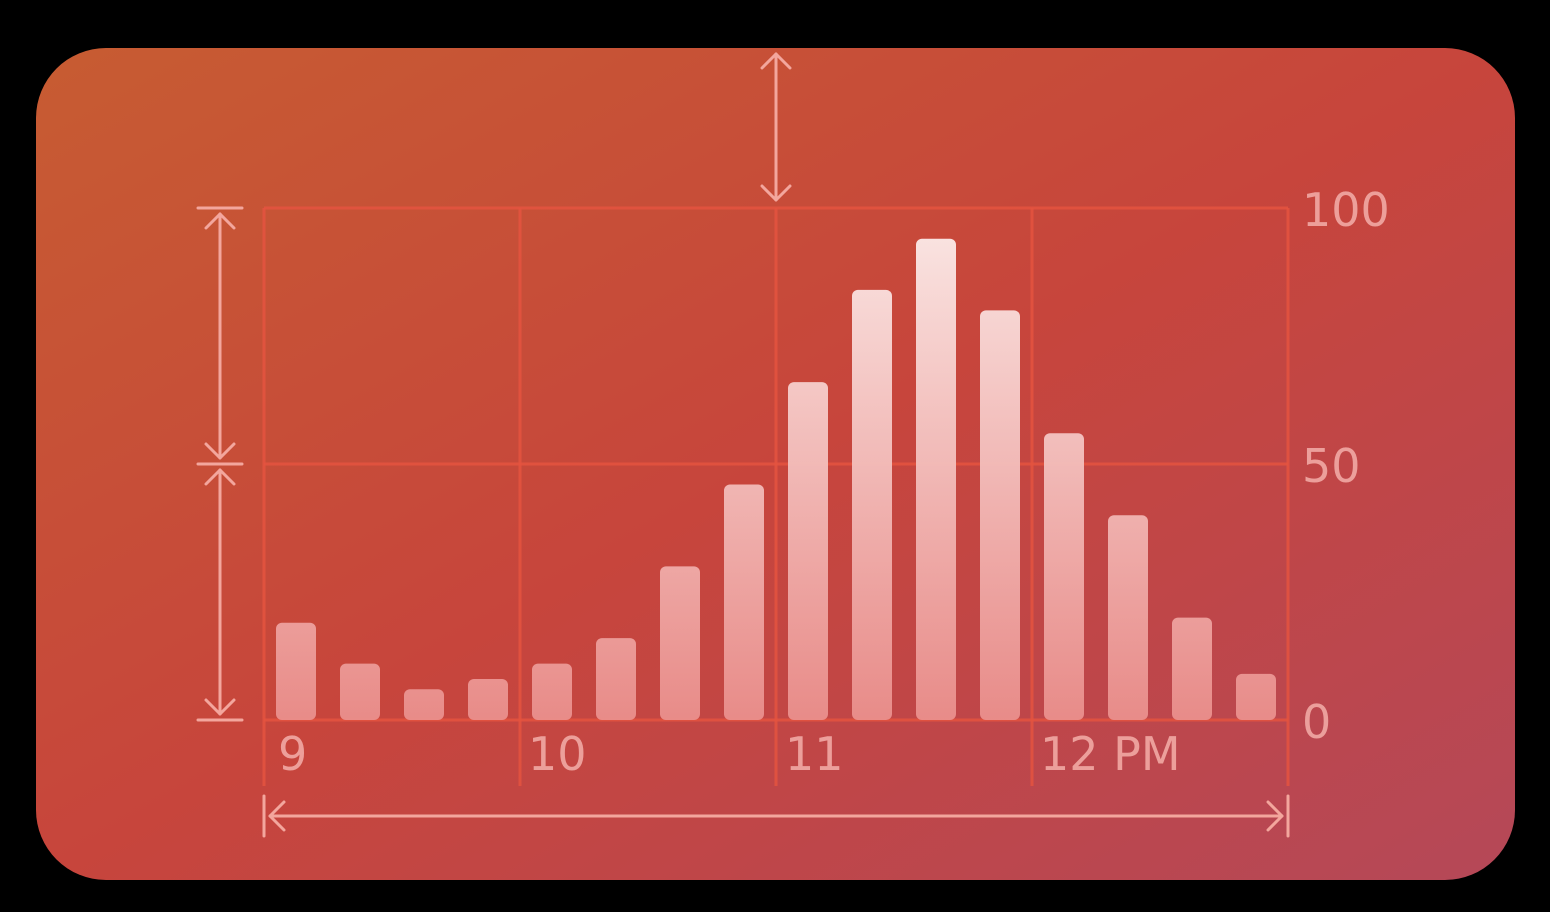 This screenshot has width=1550, height=912. What do you see at coordinates (292, 754) in the screenshot?
I see `x-tick-label-9: 9` at bounding box center [292, 754].